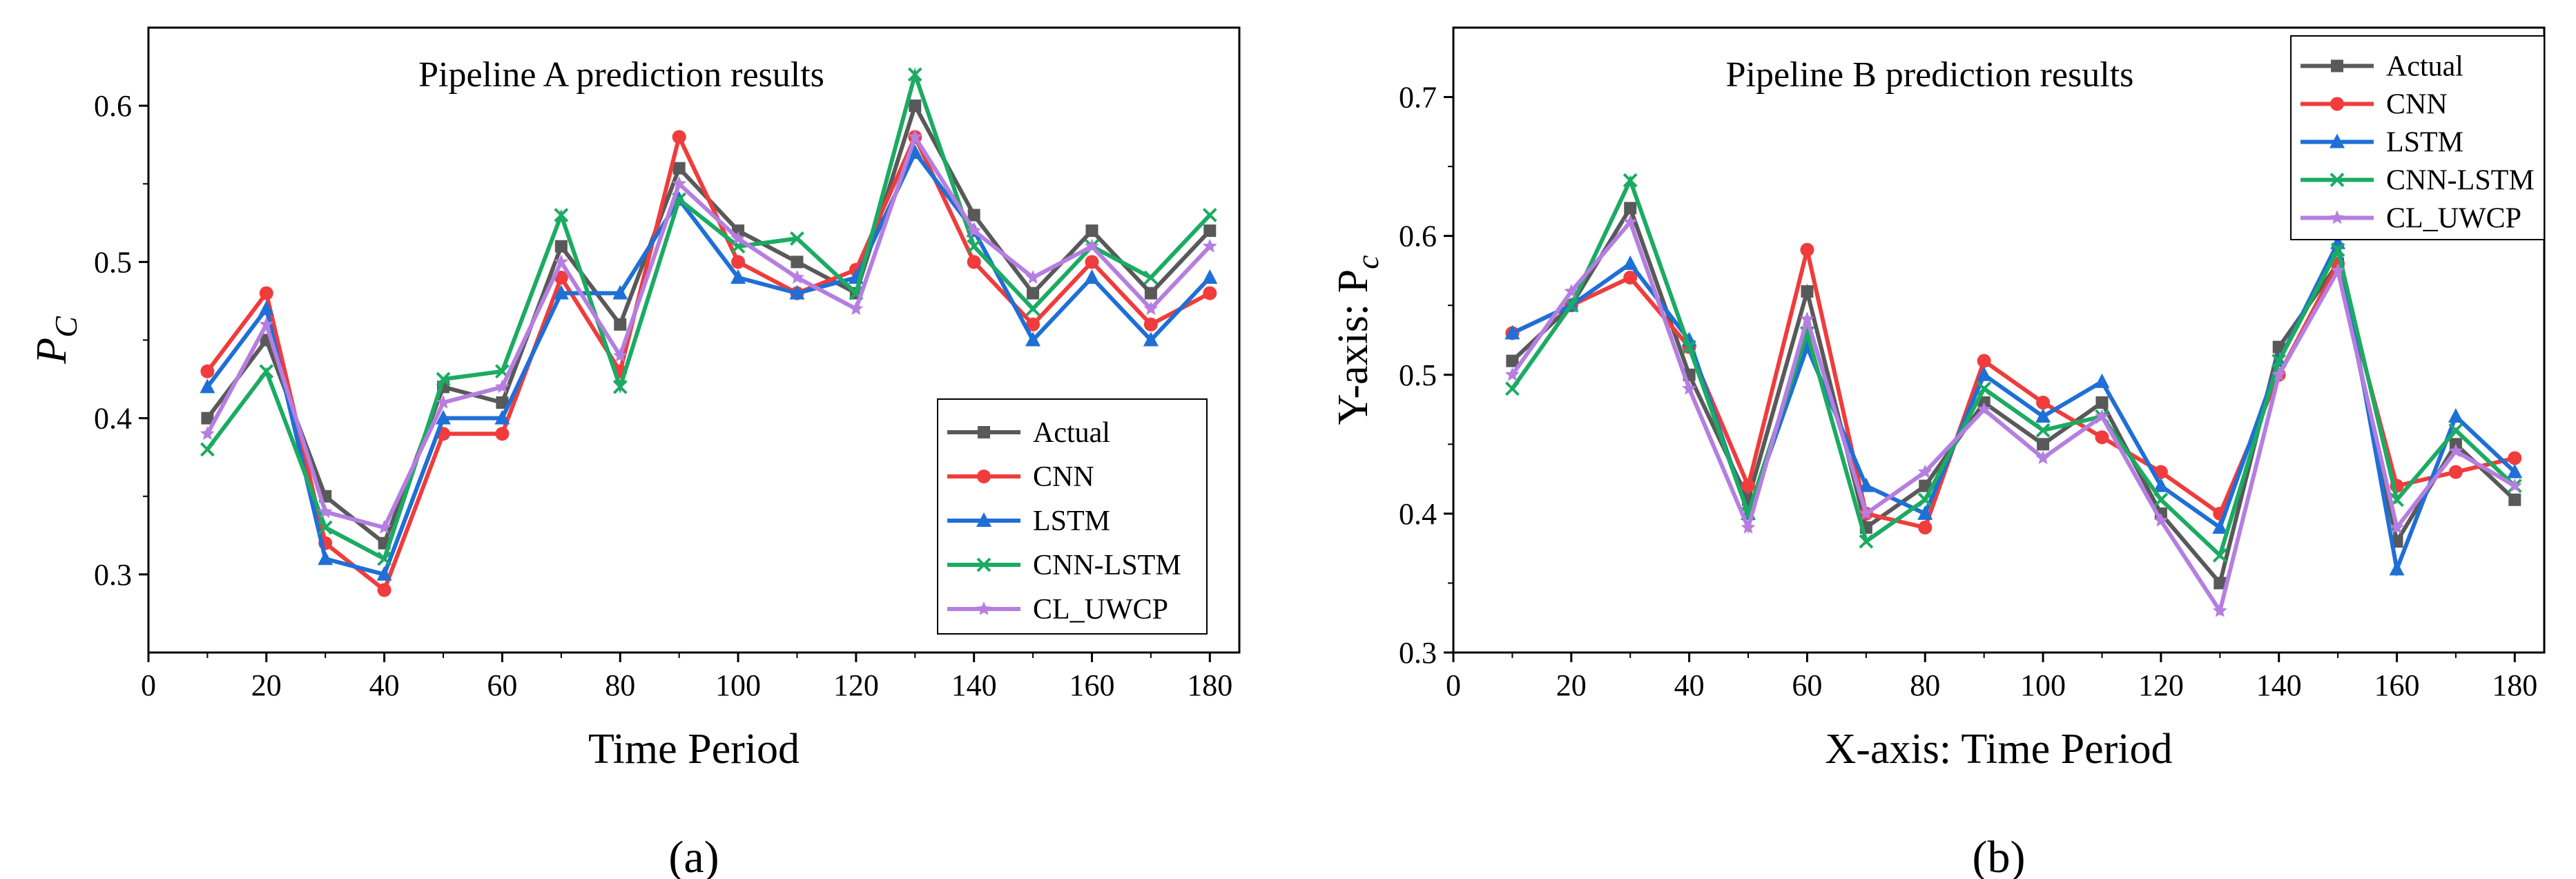  I want to click on x-tick-label: 140, so click(974, 685).